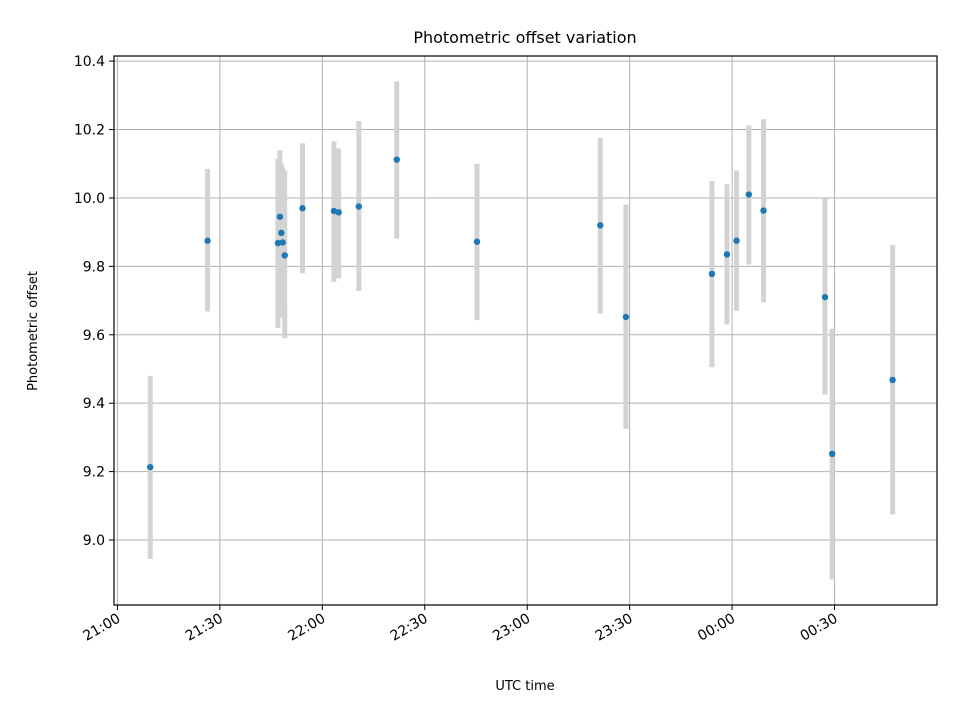 The height and width of the screenshot is (720, 960). I want to click on chart-title: Photometric offset variation, so click(524, 37).